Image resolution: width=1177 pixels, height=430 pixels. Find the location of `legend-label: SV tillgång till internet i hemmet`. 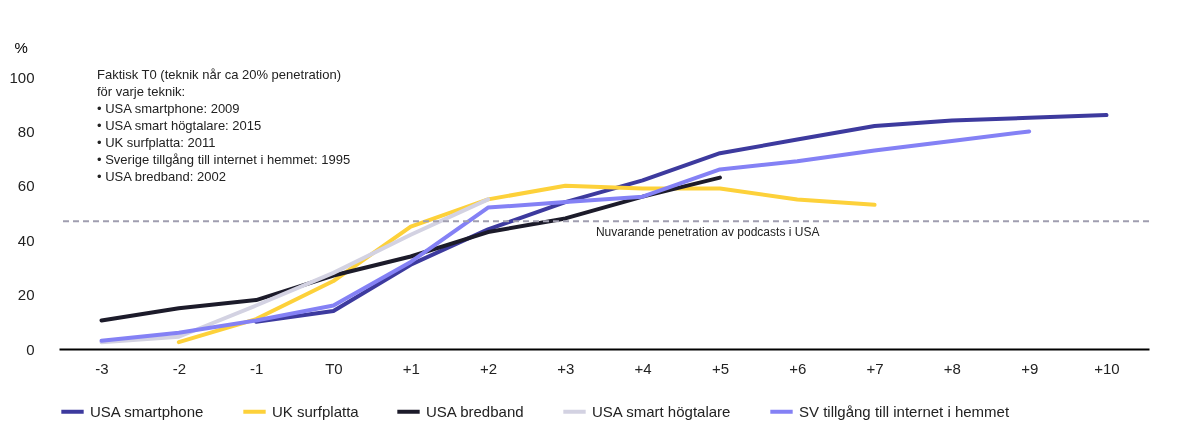

legend-label: SV tillgång till internet i hemmet is located at coordinates (904, 411).